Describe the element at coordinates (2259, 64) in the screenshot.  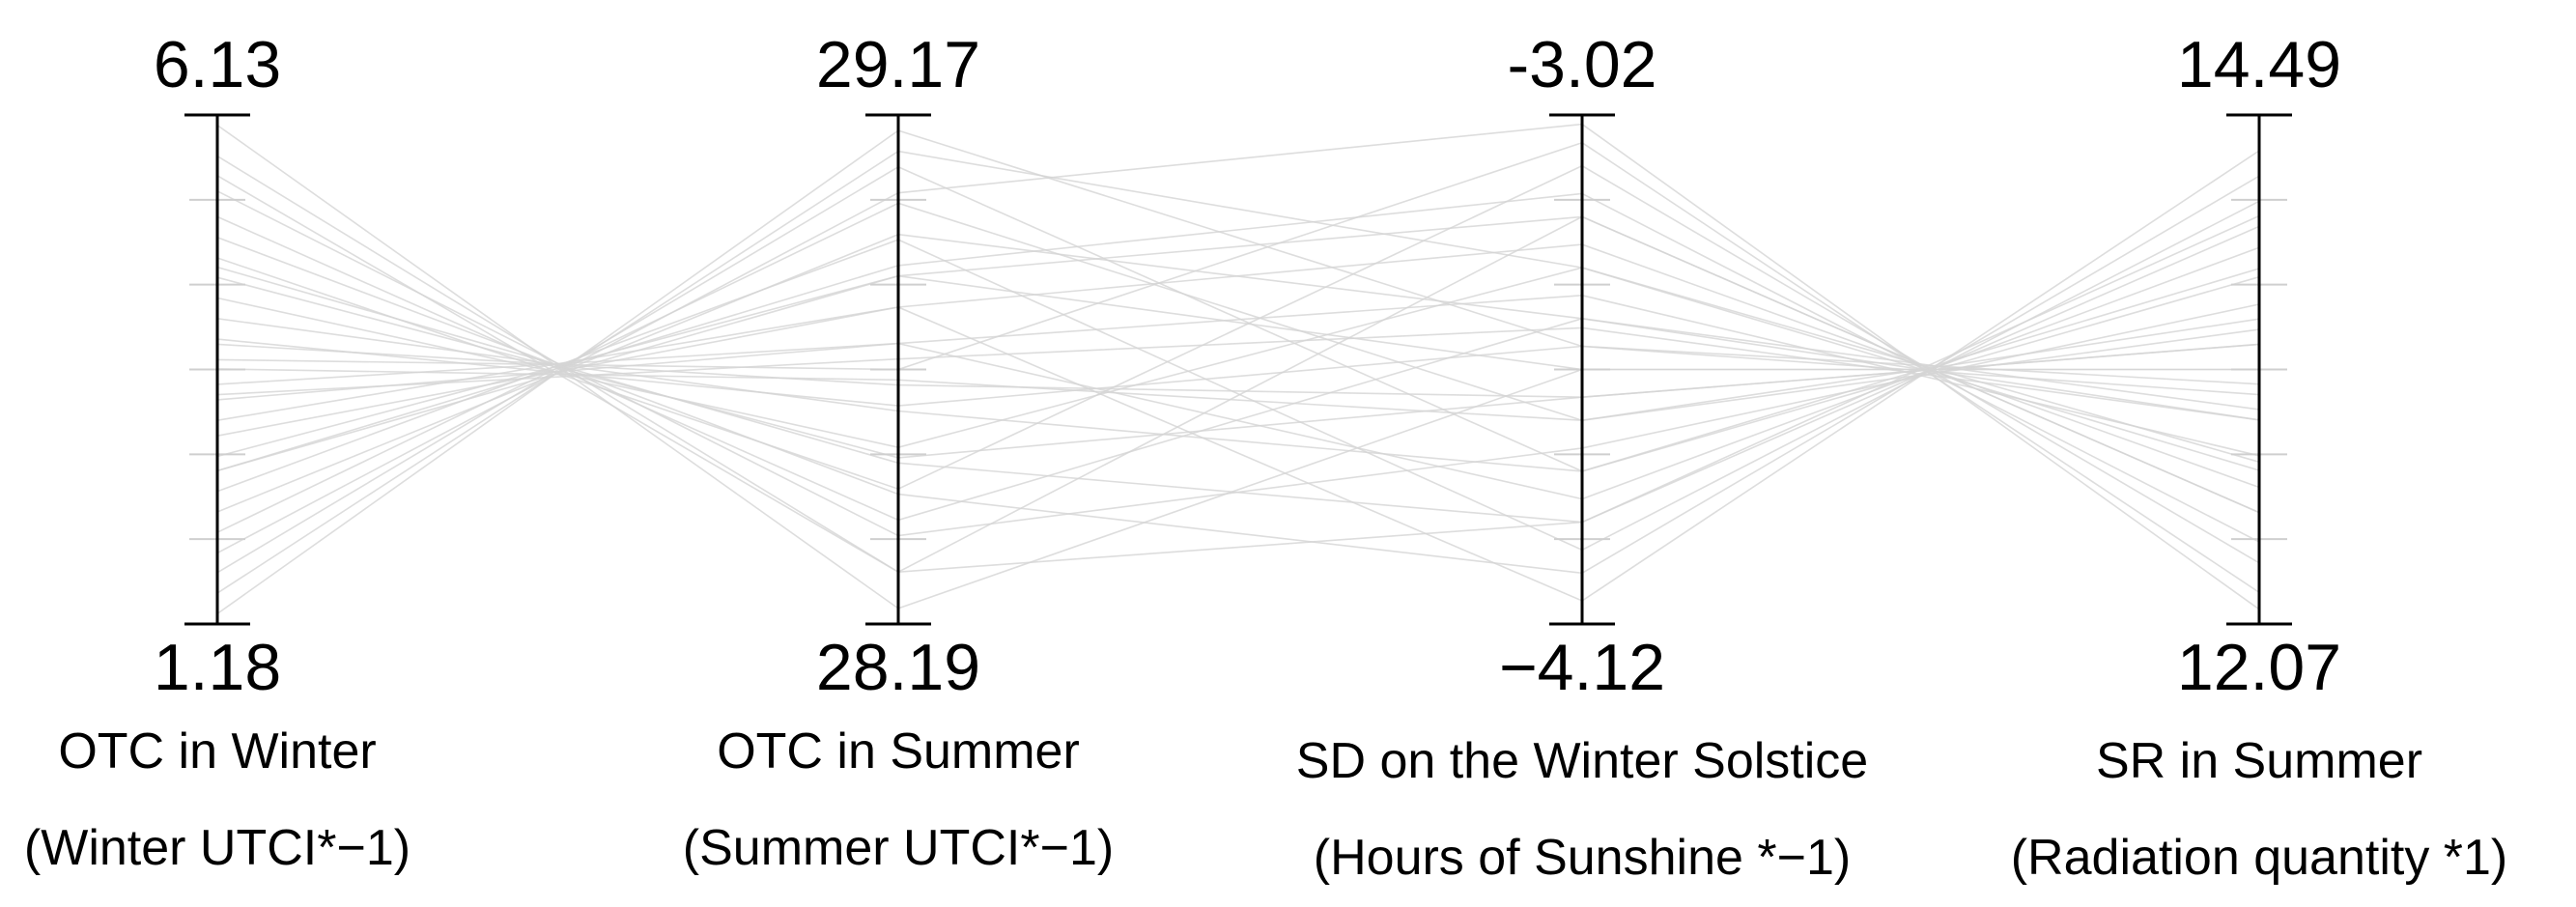
I see `axis-max-label: 14.49` at that location.